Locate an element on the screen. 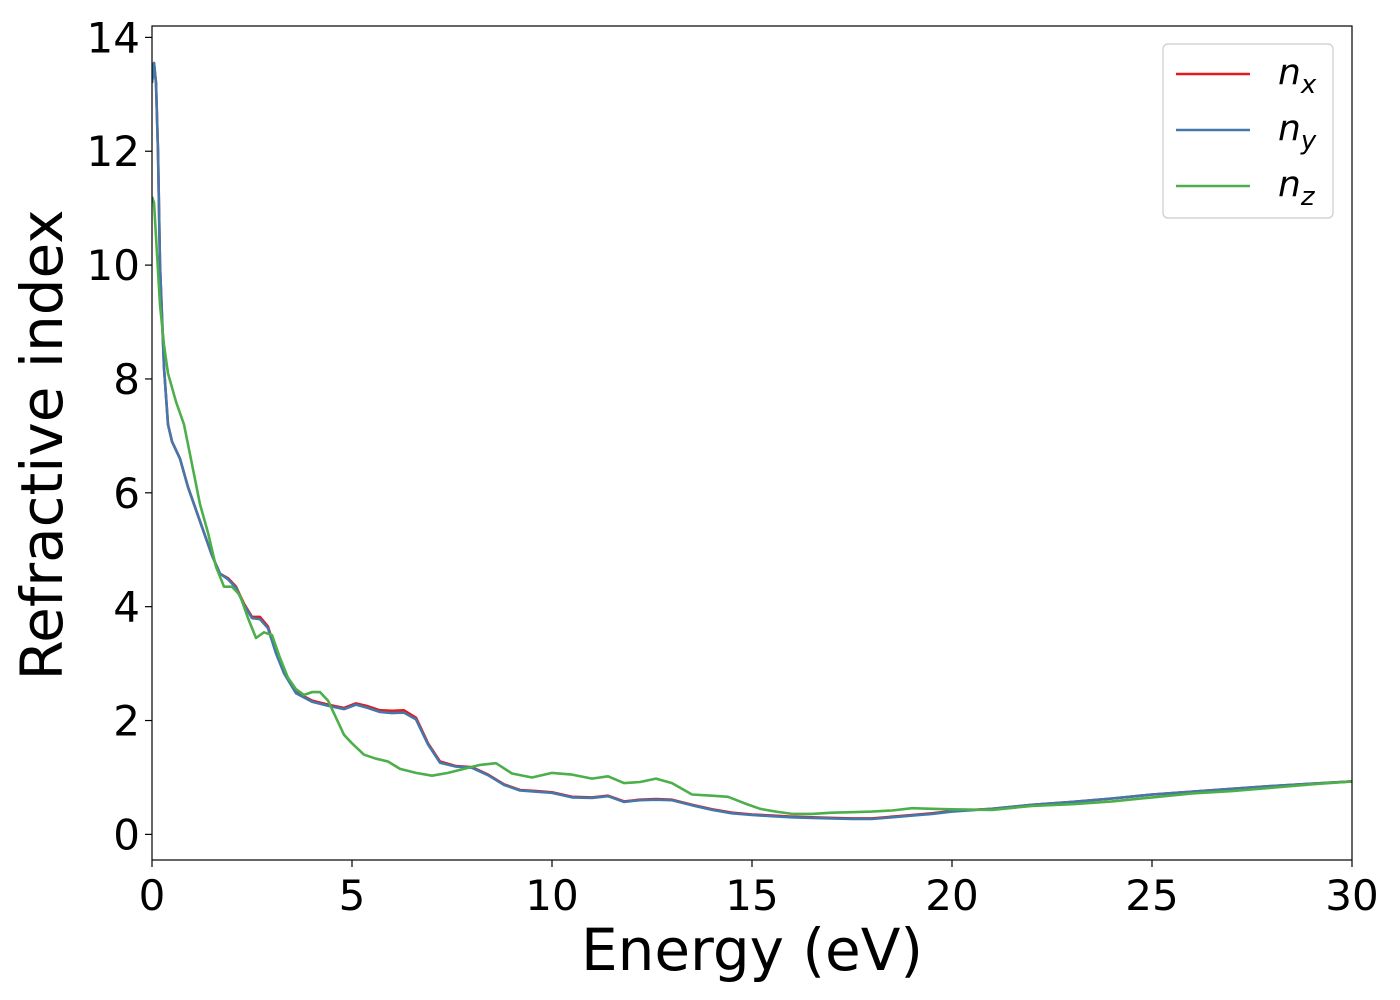 This screenshot has width=1400, height=1000. y-tick-label: 2 is located at coordinates (126, 721).